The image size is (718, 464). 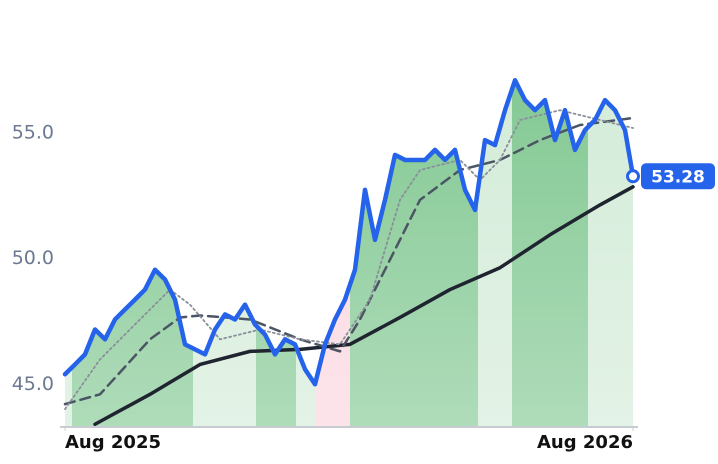 I want to click on x-tick-label: Aug 2026, so click(x=585, y=442).